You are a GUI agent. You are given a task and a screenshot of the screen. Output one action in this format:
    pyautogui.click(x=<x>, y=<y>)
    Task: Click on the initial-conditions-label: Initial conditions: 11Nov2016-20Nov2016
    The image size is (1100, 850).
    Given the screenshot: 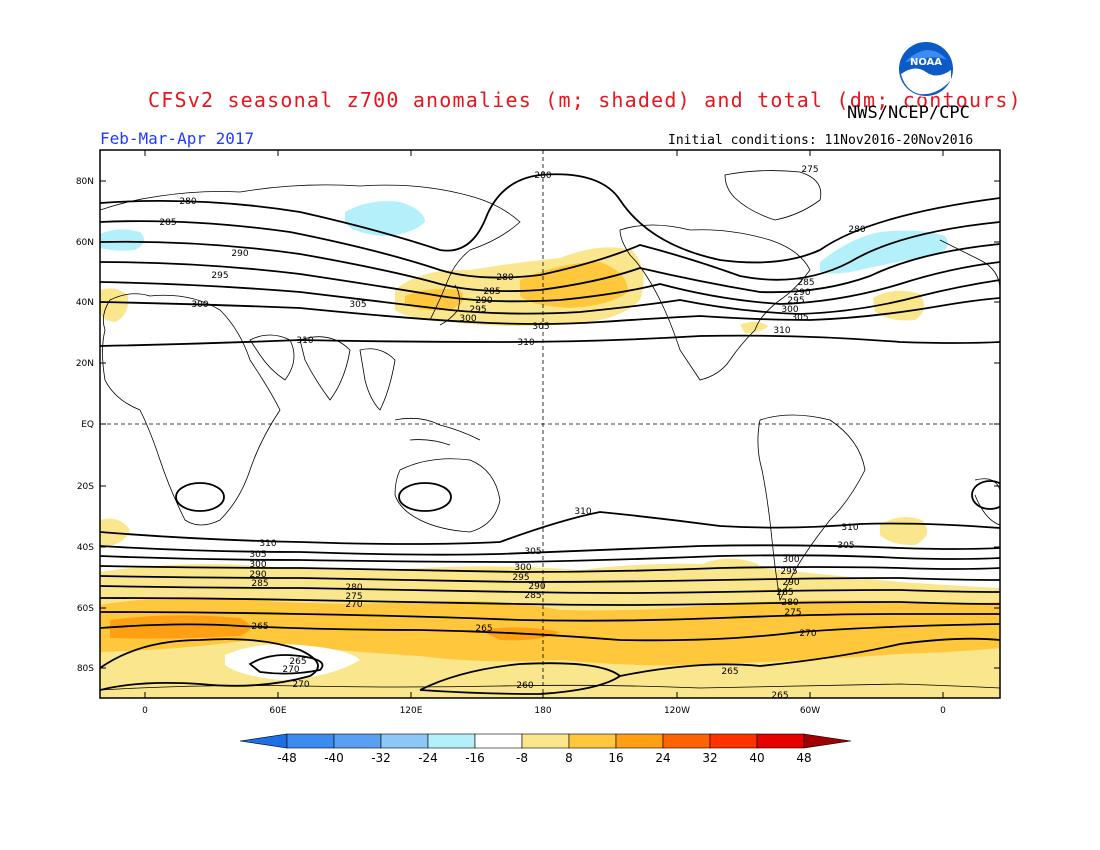 What is the action you would take?
    pyautogui.click(x=821, y=140)
    